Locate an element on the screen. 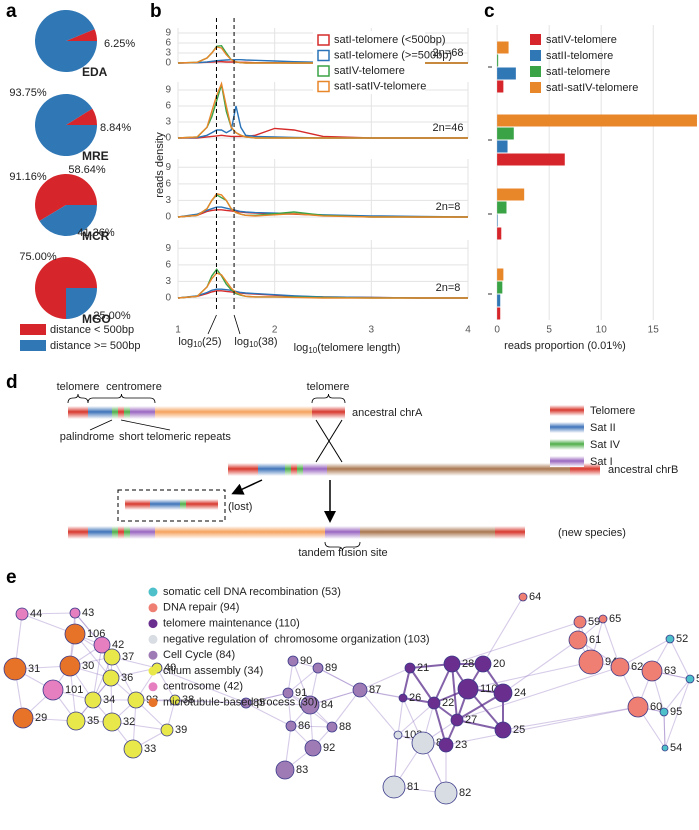  node-label: 61 is located at coordinates (595, 640).